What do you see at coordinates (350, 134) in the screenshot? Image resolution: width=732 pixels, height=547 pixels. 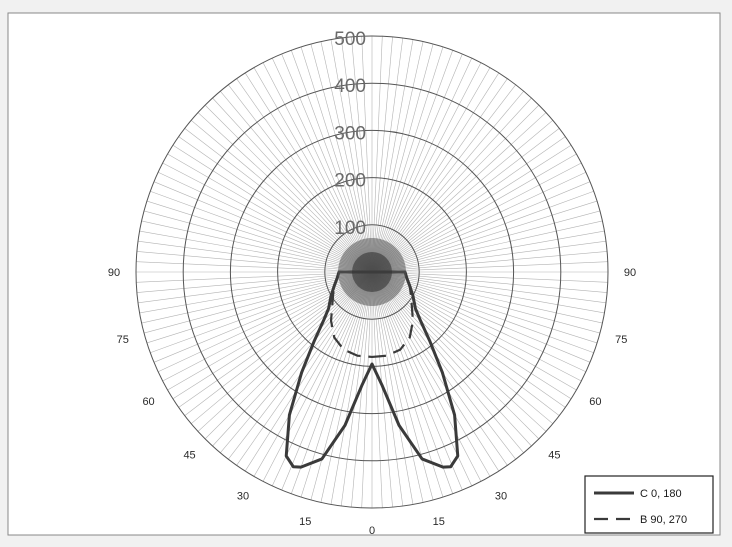 I see `radial-tick-labels: 100 200 300 400 500` at bounding box center [350, 134].